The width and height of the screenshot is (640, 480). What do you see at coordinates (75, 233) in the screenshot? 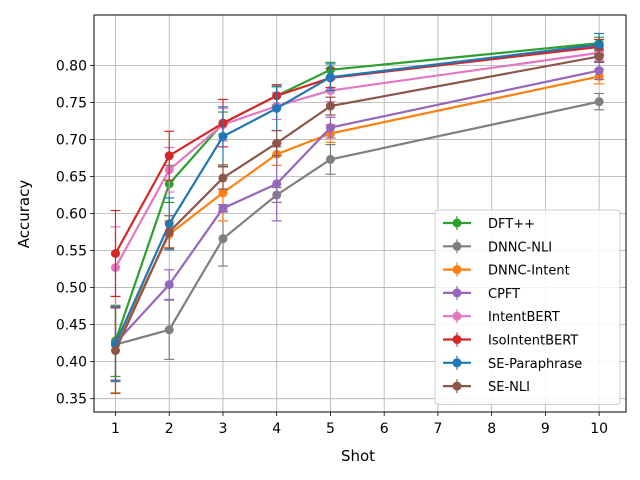
I see `y-axis-ticks: 0.35 0.40 0.45 0.50 0.55 0.60 0.65 0.70 0.75 0.80` at bounding box center [75, 233].